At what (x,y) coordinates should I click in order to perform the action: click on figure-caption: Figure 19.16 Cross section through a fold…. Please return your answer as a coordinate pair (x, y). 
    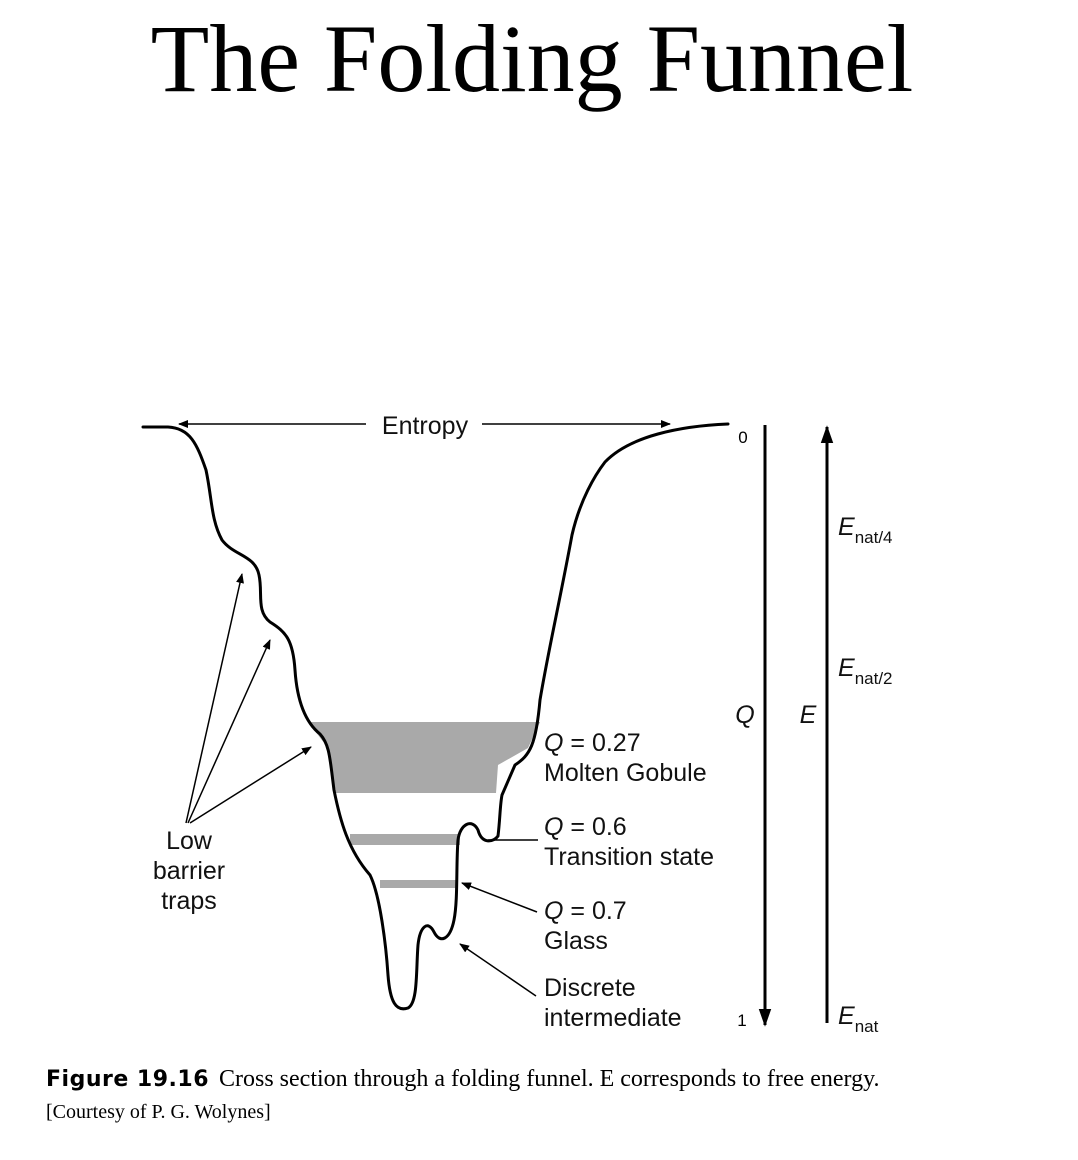
    Looking at the image, I should click on (551, 1095).